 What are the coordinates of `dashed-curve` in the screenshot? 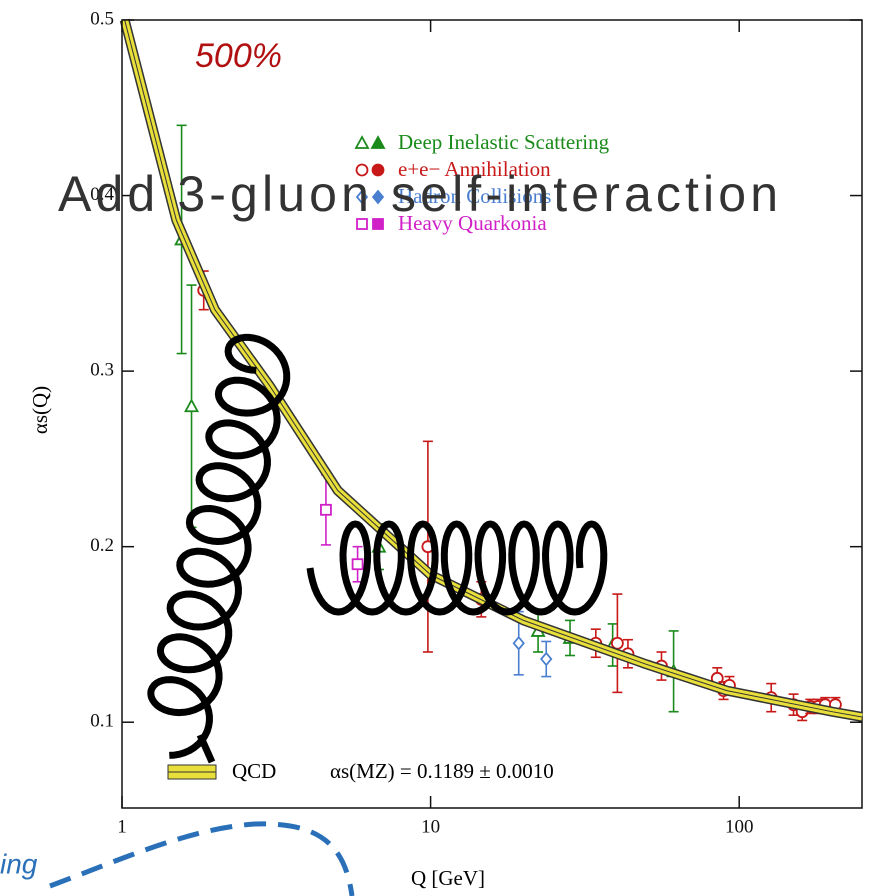 It's located at (202, 858).